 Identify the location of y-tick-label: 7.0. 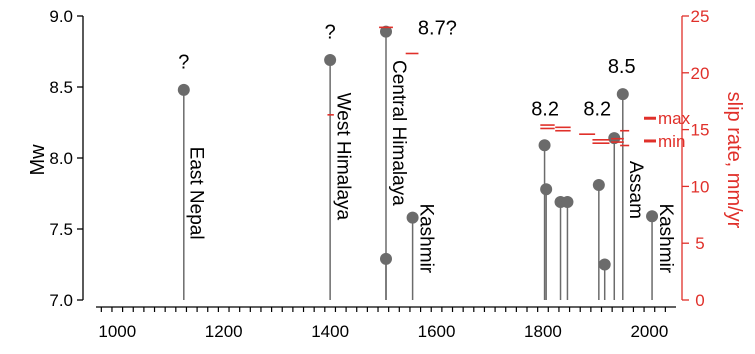
(61, 300).